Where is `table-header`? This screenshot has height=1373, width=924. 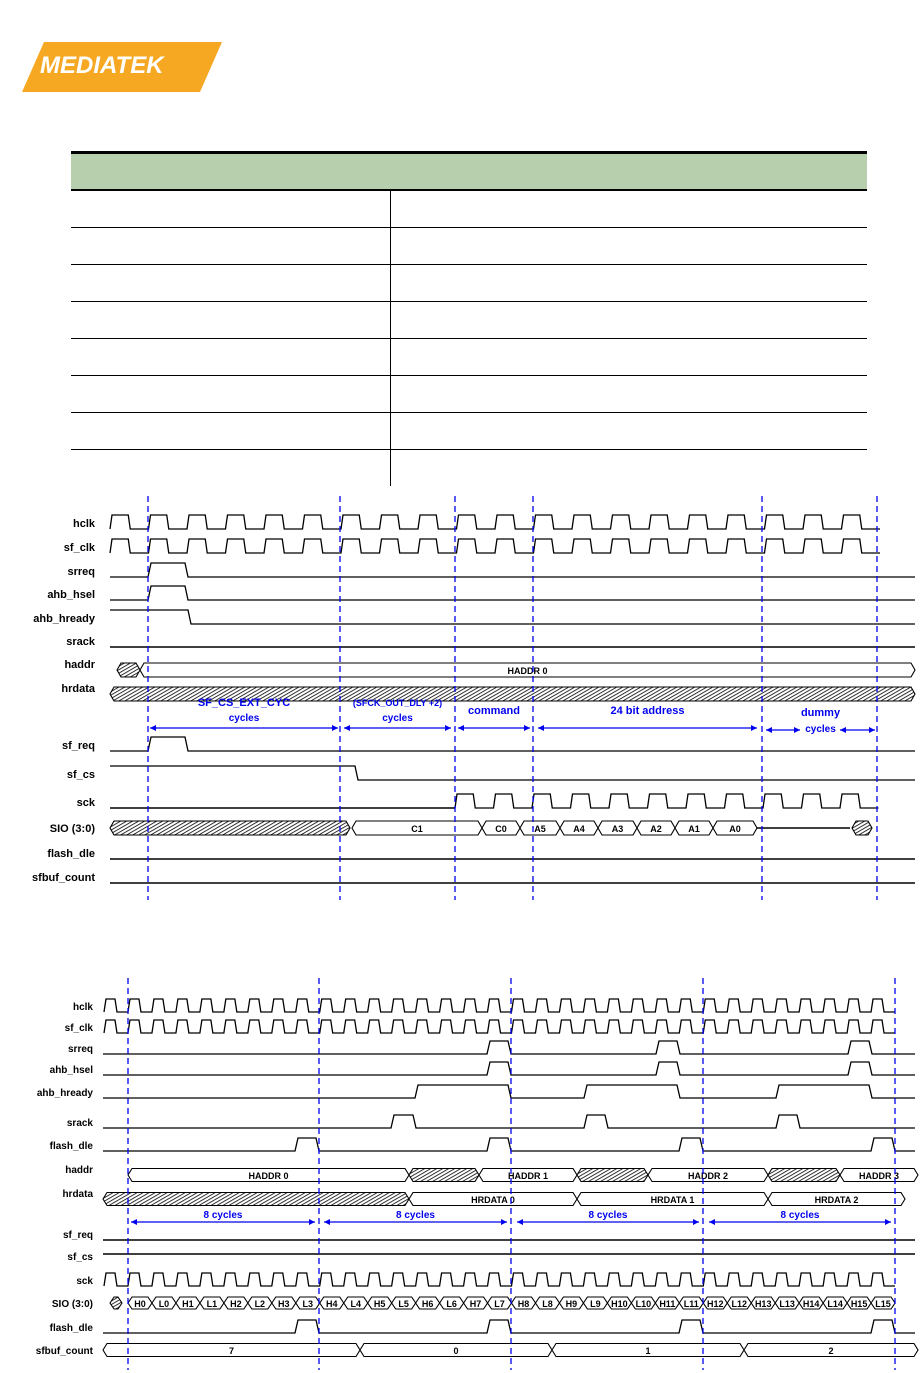
table-header is located at coordinates (469, 171).